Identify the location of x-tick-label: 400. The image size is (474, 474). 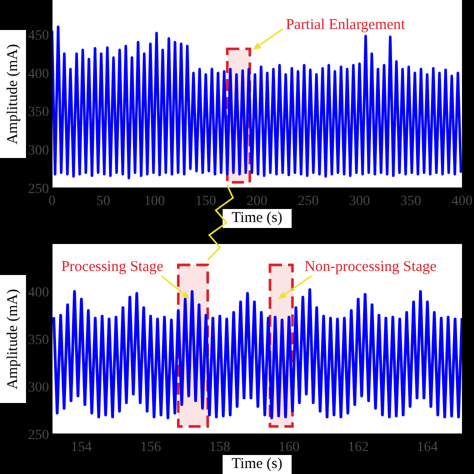
(462, 201).